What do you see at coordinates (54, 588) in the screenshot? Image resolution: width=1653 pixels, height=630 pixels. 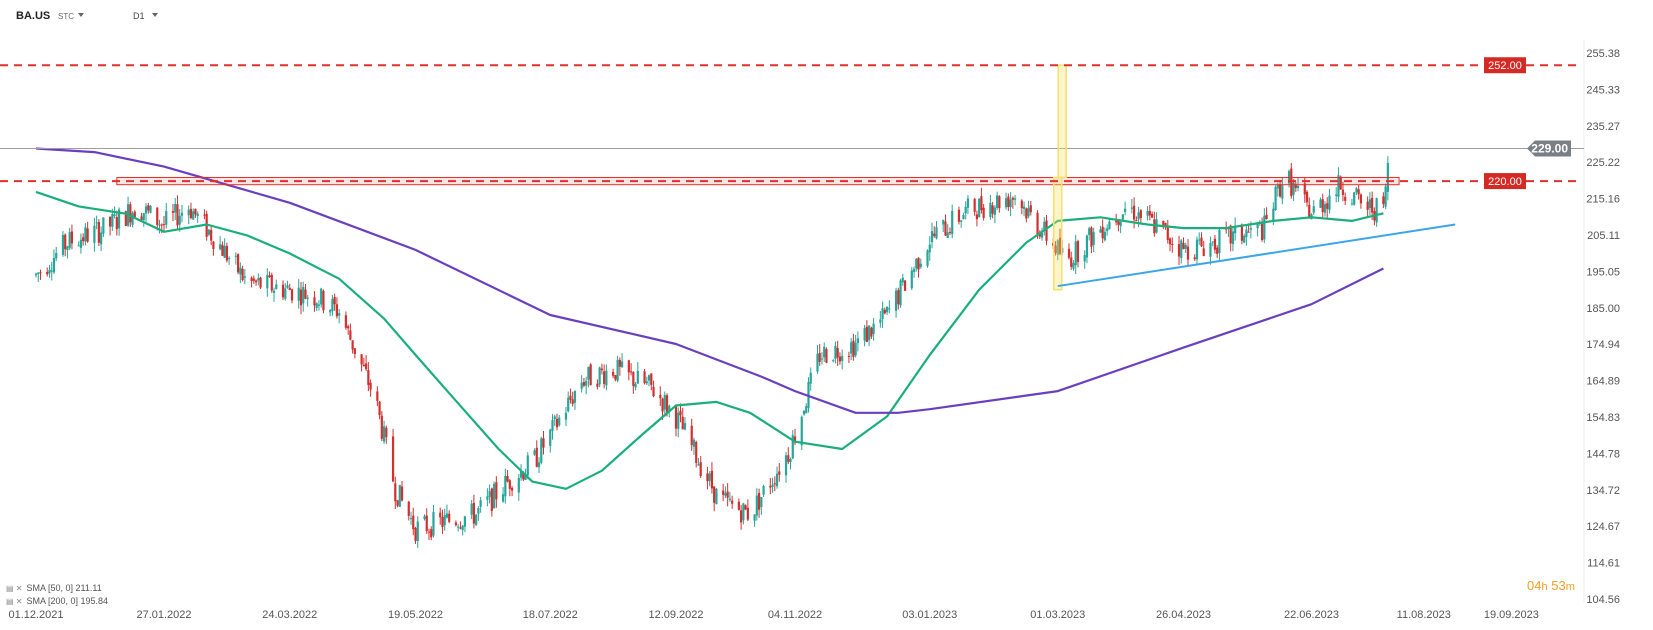 I see `legend-sma50: ▤ ✕ SMA [50, 0] 211.11` at bounding box center [54, 588].